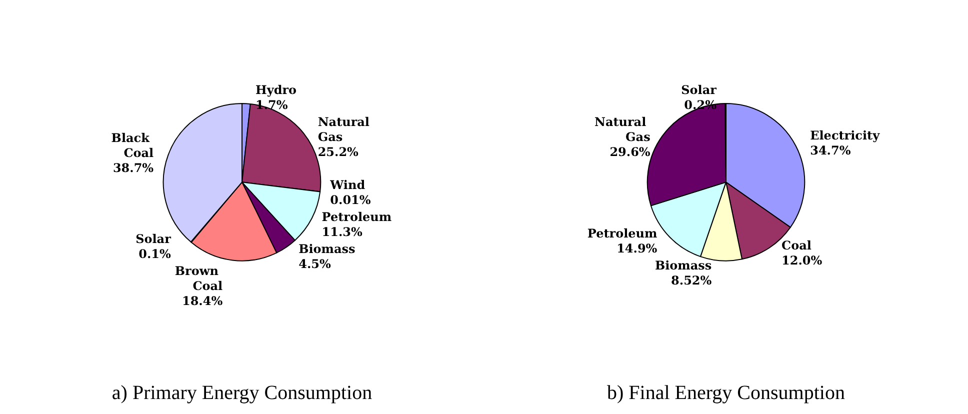  I want to click on data-label: 1.7%, so click(272, 105).